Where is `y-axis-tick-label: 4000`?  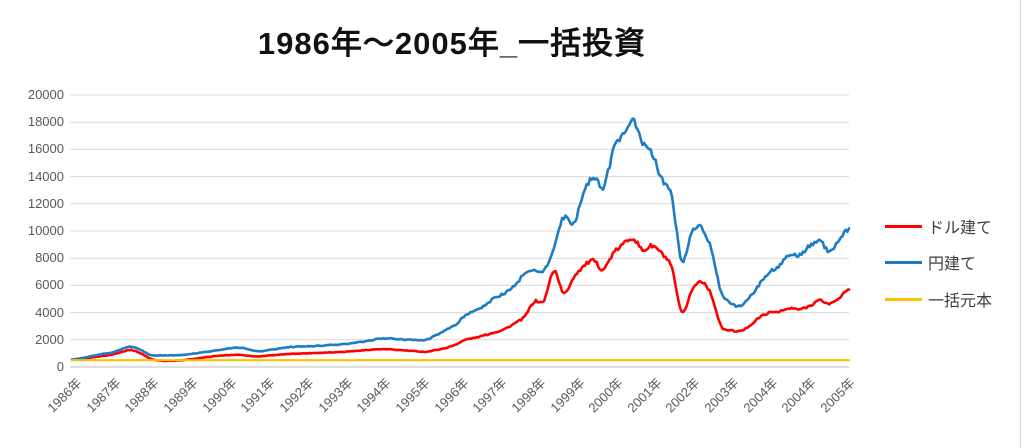 y-axis-tick-label: 4000 is located at coordinates (49, 312).